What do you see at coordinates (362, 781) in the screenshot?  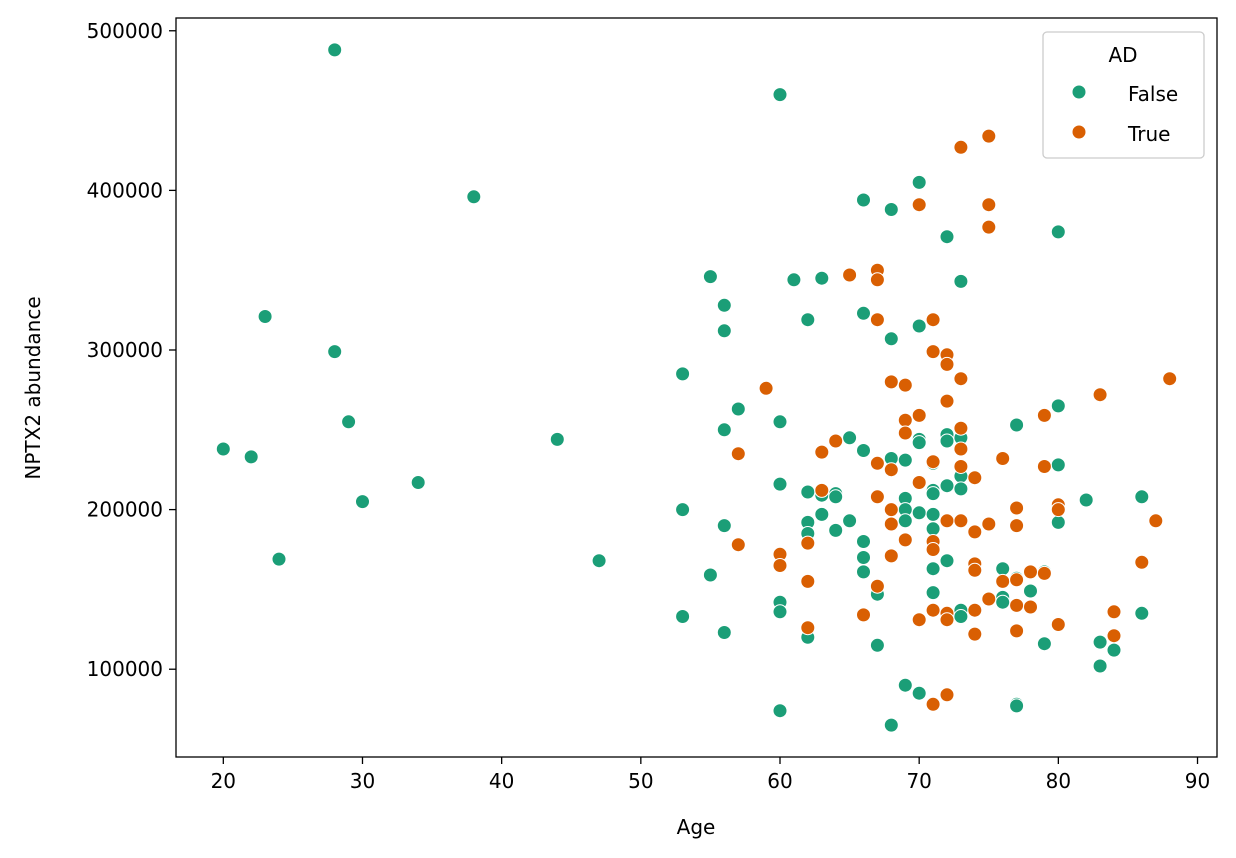 I see `x-tick-label-30: 30` at bounding box center [362, 781].